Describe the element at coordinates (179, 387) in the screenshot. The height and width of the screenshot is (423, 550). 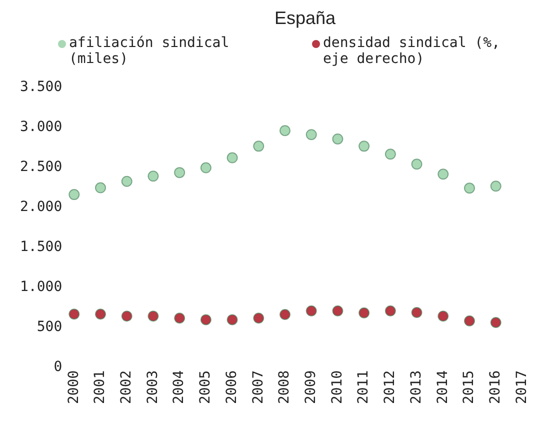
I see `x-tick-label: 2004` at that location.